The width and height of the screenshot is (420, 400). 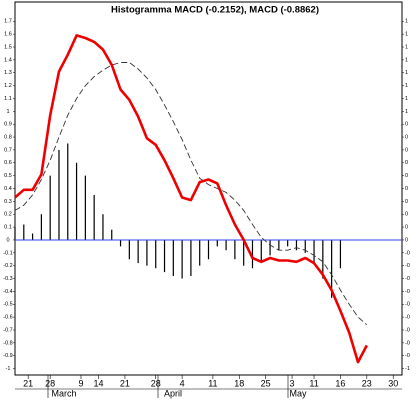 I want to click on y-tick-label: -0.4, so click(x=7, y=292).